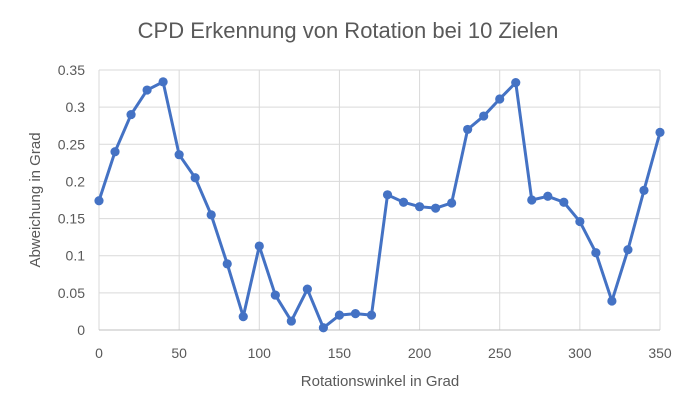 The width and height of the screenshot is (696, 416). Describe the element at coordinates (71, 70) in the screenshot. I see `y-tick-label: 0.35` at that location.